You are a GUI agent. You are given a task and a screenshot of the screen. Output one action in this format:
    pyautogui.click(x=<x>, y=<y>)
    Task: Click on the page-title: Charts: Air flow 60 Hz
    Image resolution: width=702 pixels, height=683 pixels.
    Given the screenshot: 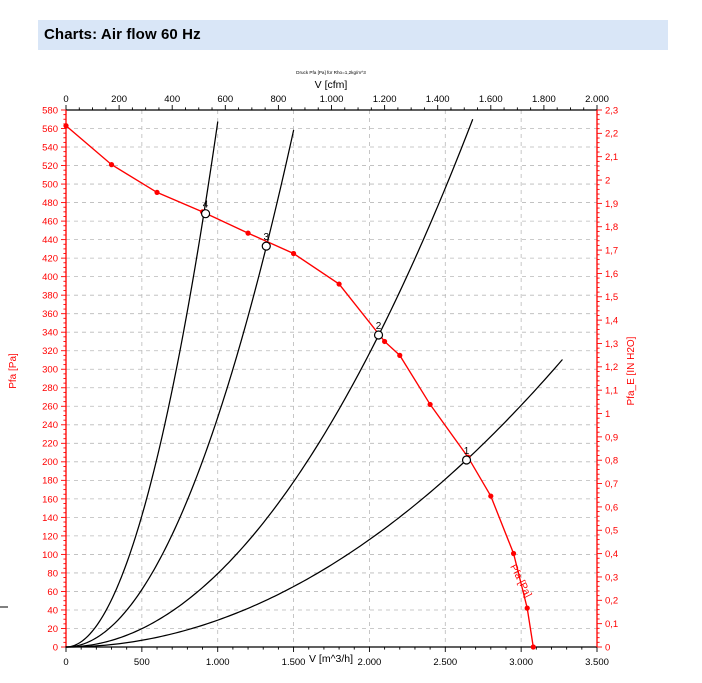 What is the action you would take?
    pyautogui.click(x=122, y=34)
    